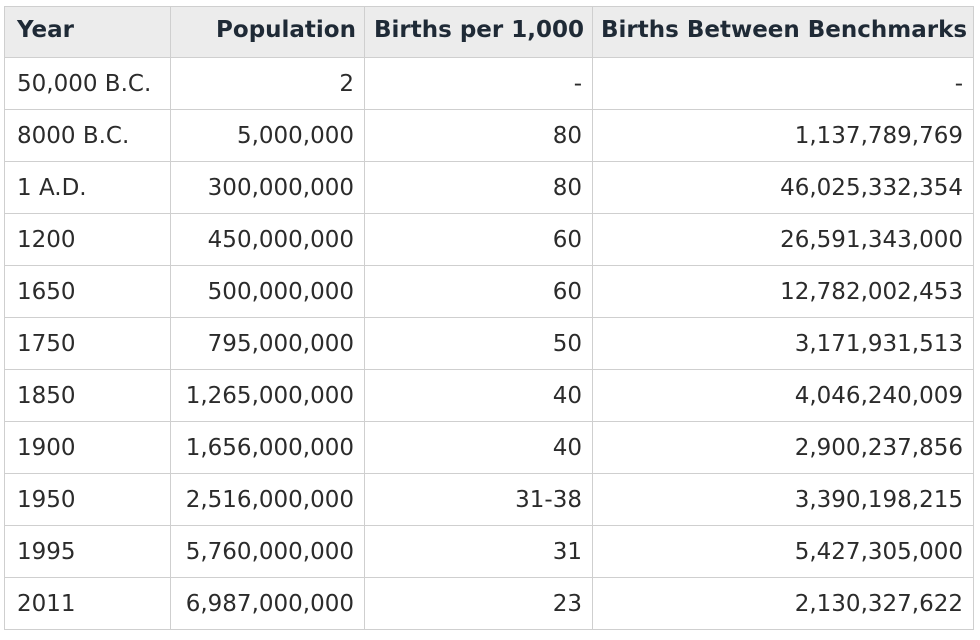 This screenshot has width=980, height=640. What do you see at coordinates (267, 187) in the screenshot?
I see `cell-population: 300,000,000` at bounding box center [267, 187].